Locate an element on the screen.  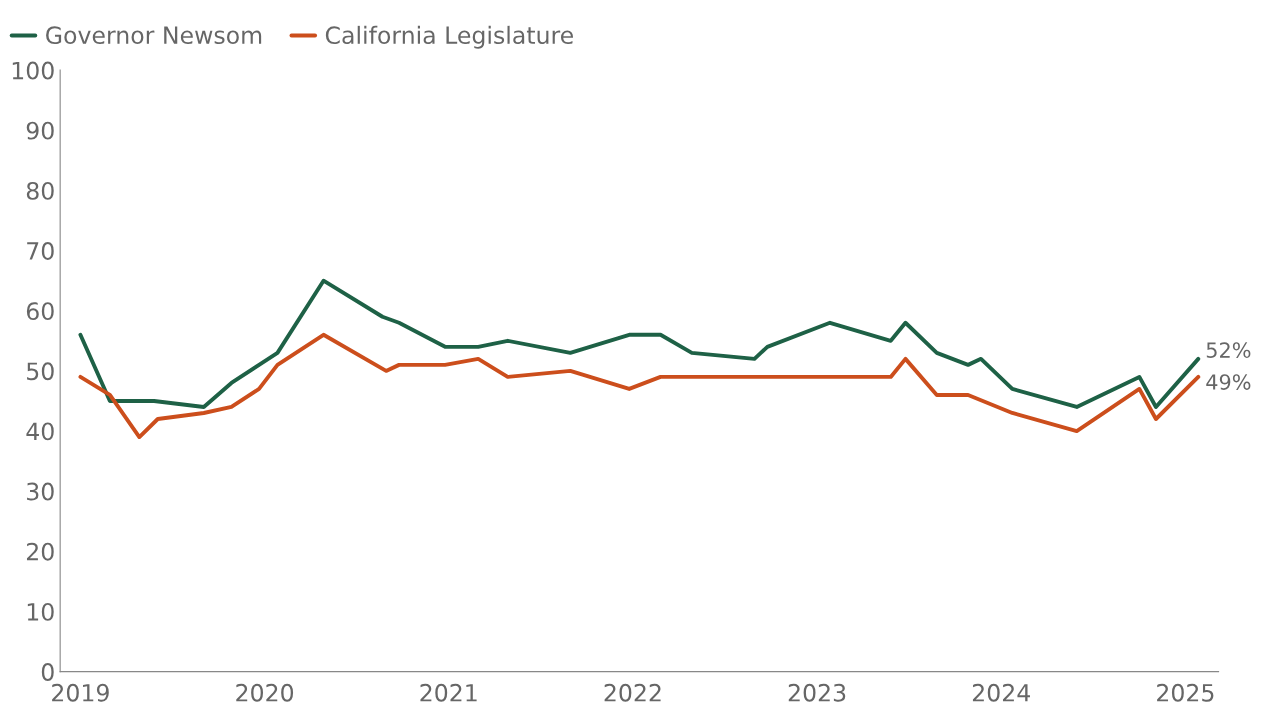
annotation: 52% is located at coordinates (1228, 350).